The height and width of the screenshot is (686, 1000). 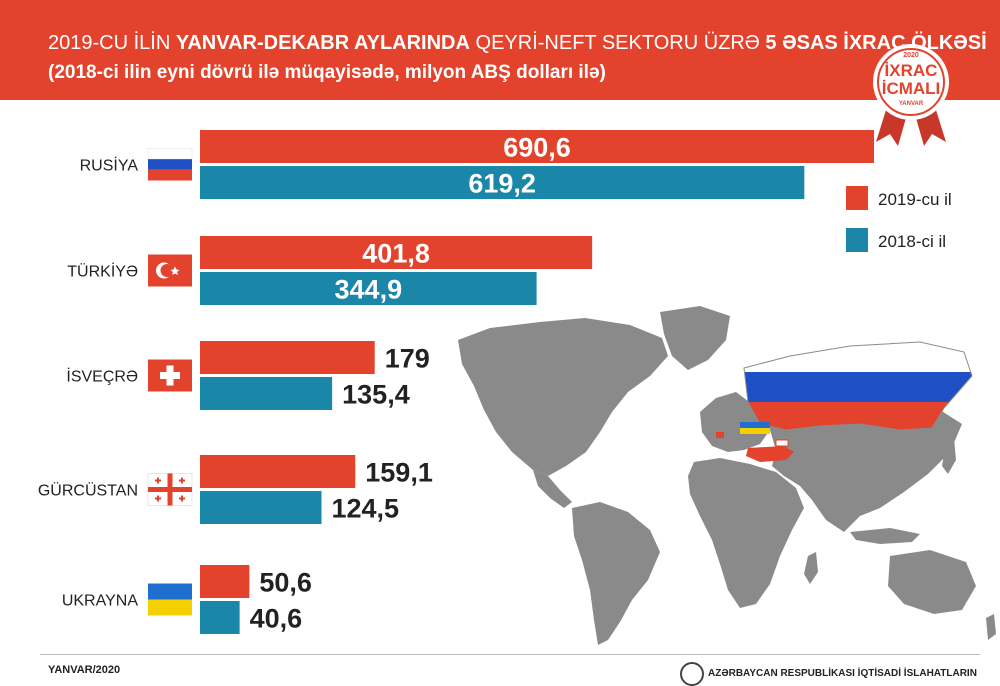 I want to click on category-label: GÜRCÜSTAN, so click(x=88, y=491).